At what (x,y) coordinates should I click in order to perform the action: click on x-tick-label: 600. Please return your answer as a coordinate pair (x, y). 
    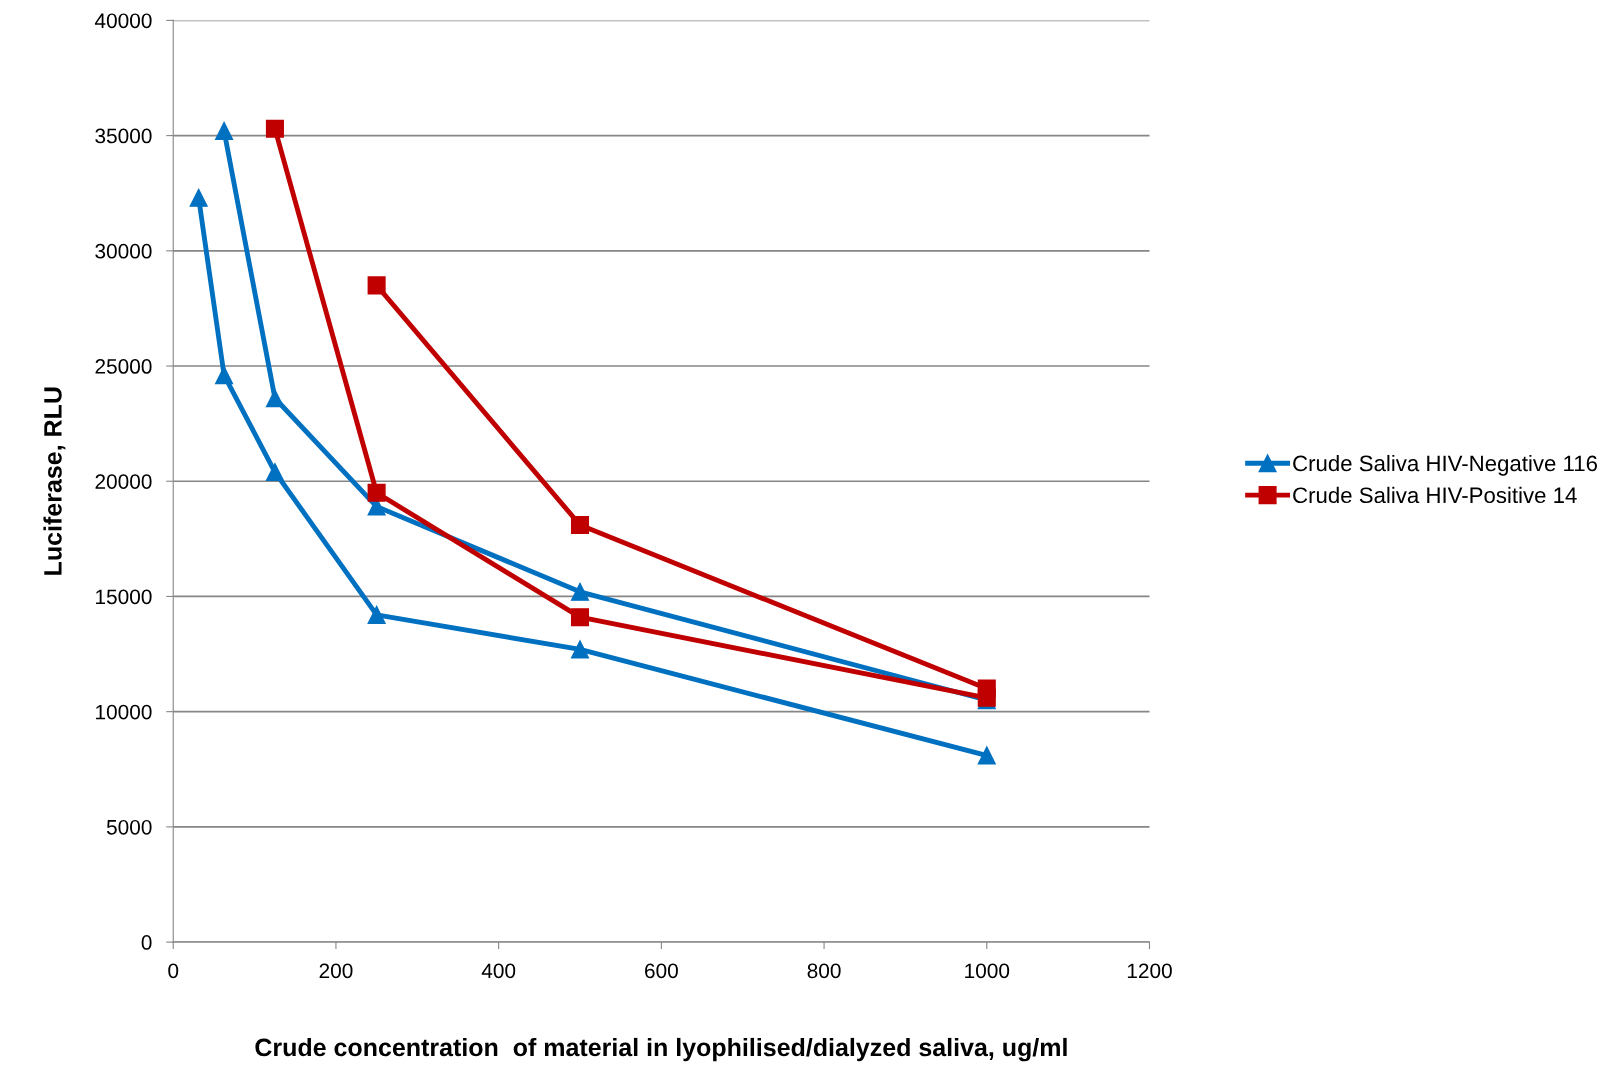
    Looking at the image, I should click on (661, 971).